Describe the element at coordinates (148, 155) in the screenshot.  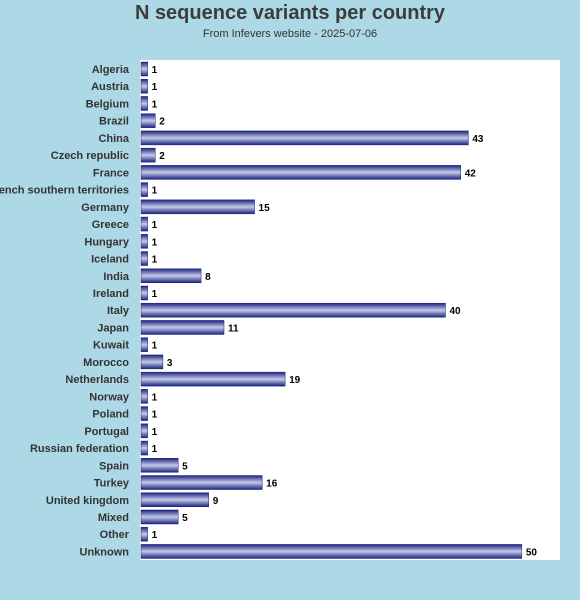
I see `bar-czech-republic` at that location.